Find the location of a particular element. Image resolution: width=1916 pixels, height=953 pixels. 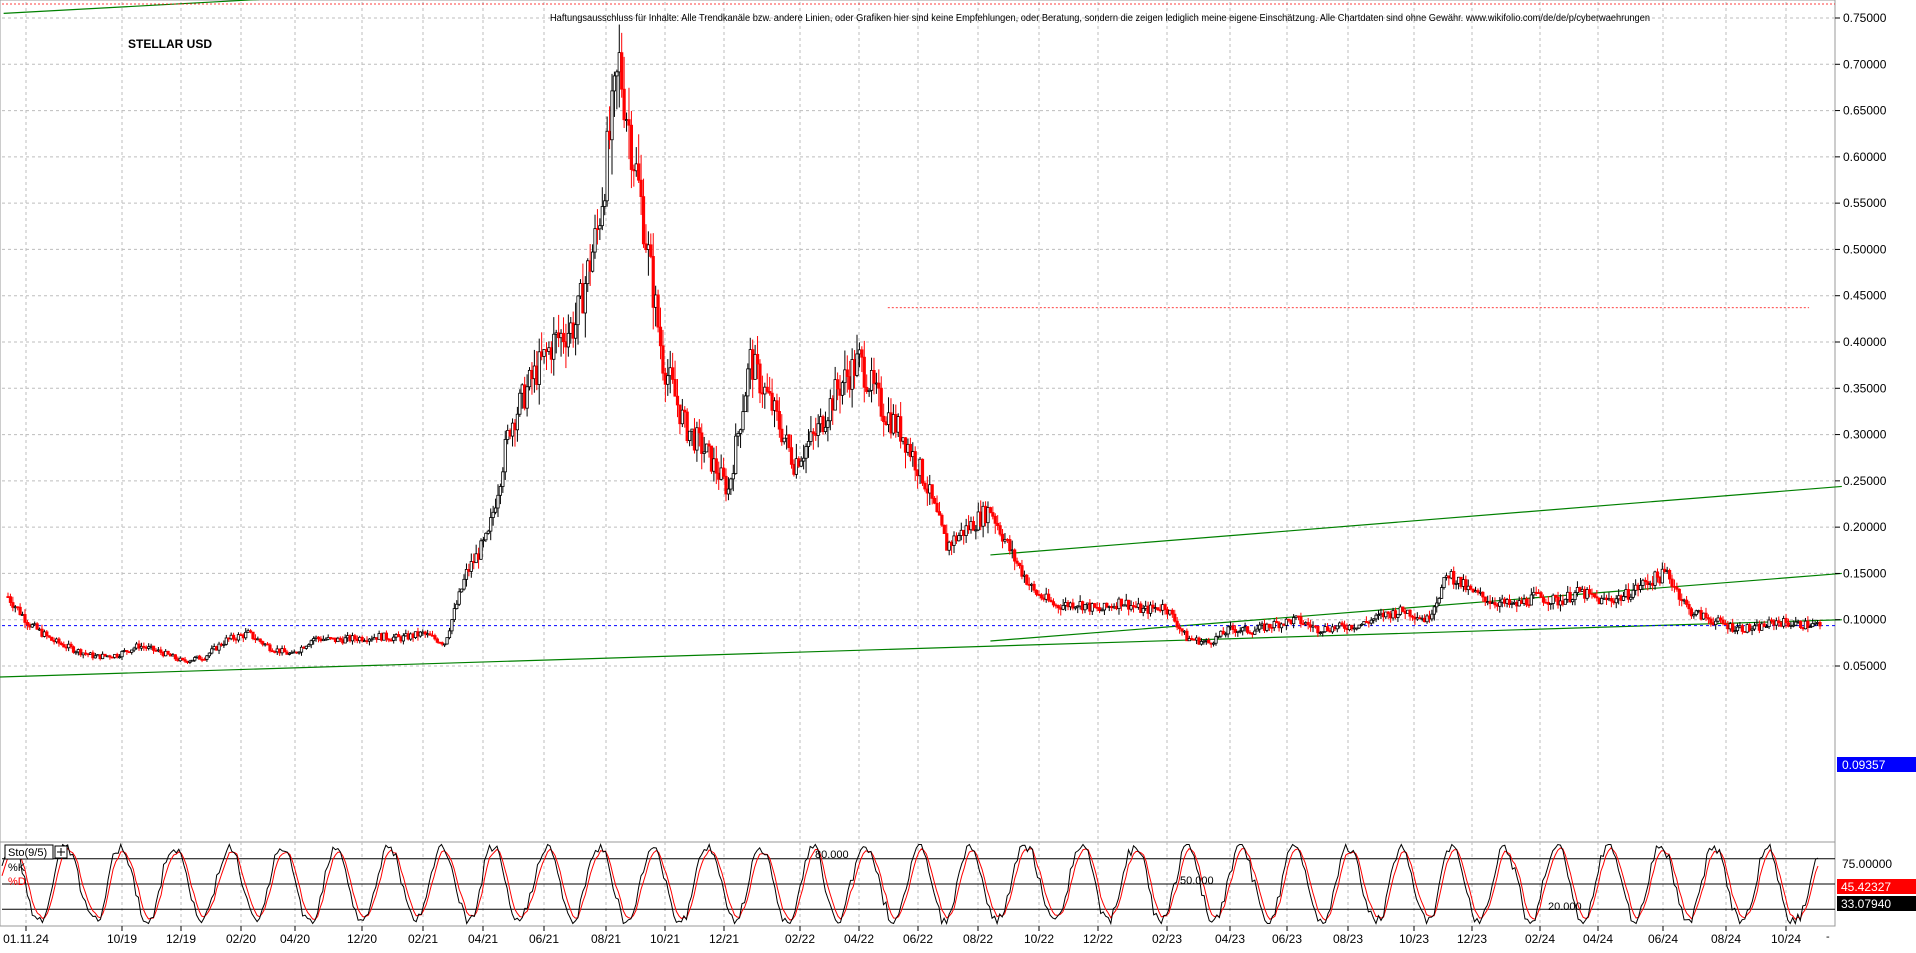

scroll-indicator: - is located at coordinates (1828, 937).